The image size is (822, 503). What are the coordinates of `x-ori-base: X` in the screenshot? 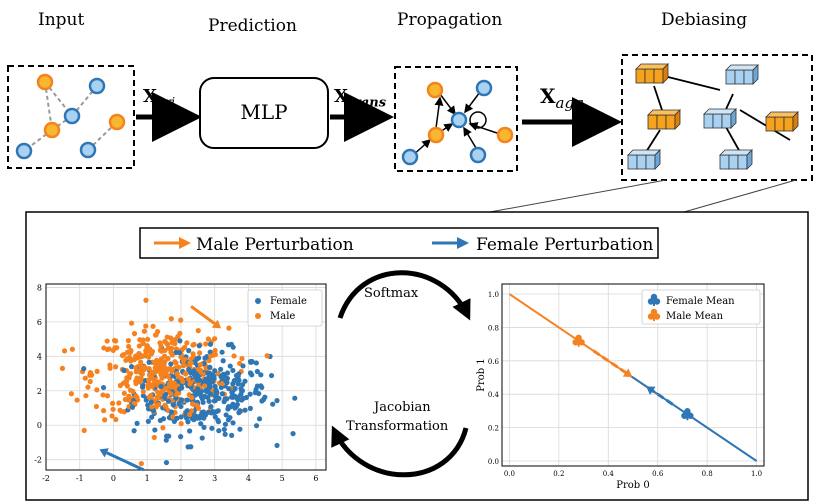 It's located at (150, 96).